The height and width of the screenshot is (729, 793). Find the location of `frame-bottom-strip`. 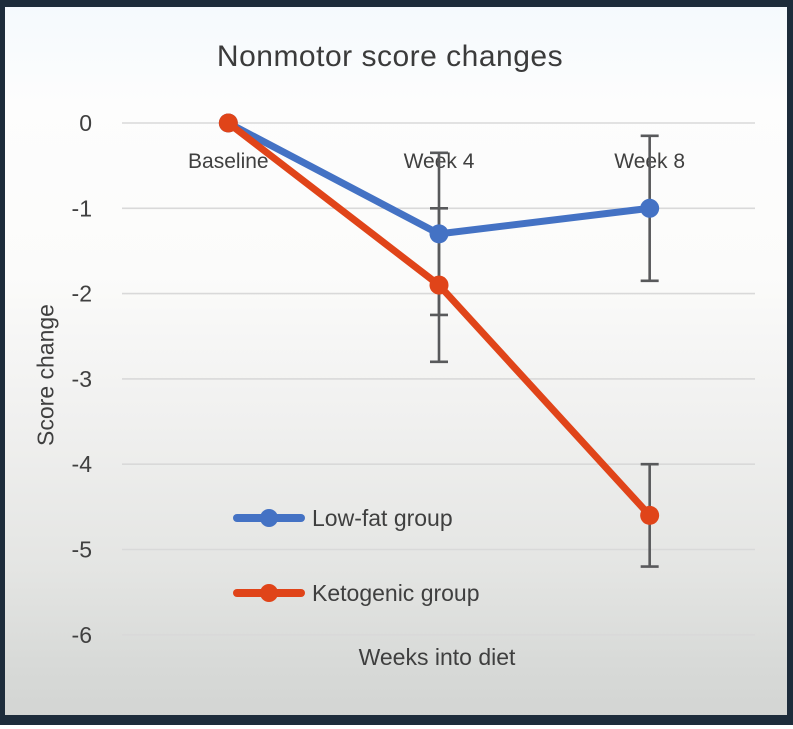

frame-bottom-strip is located at coordinates (396, 727).